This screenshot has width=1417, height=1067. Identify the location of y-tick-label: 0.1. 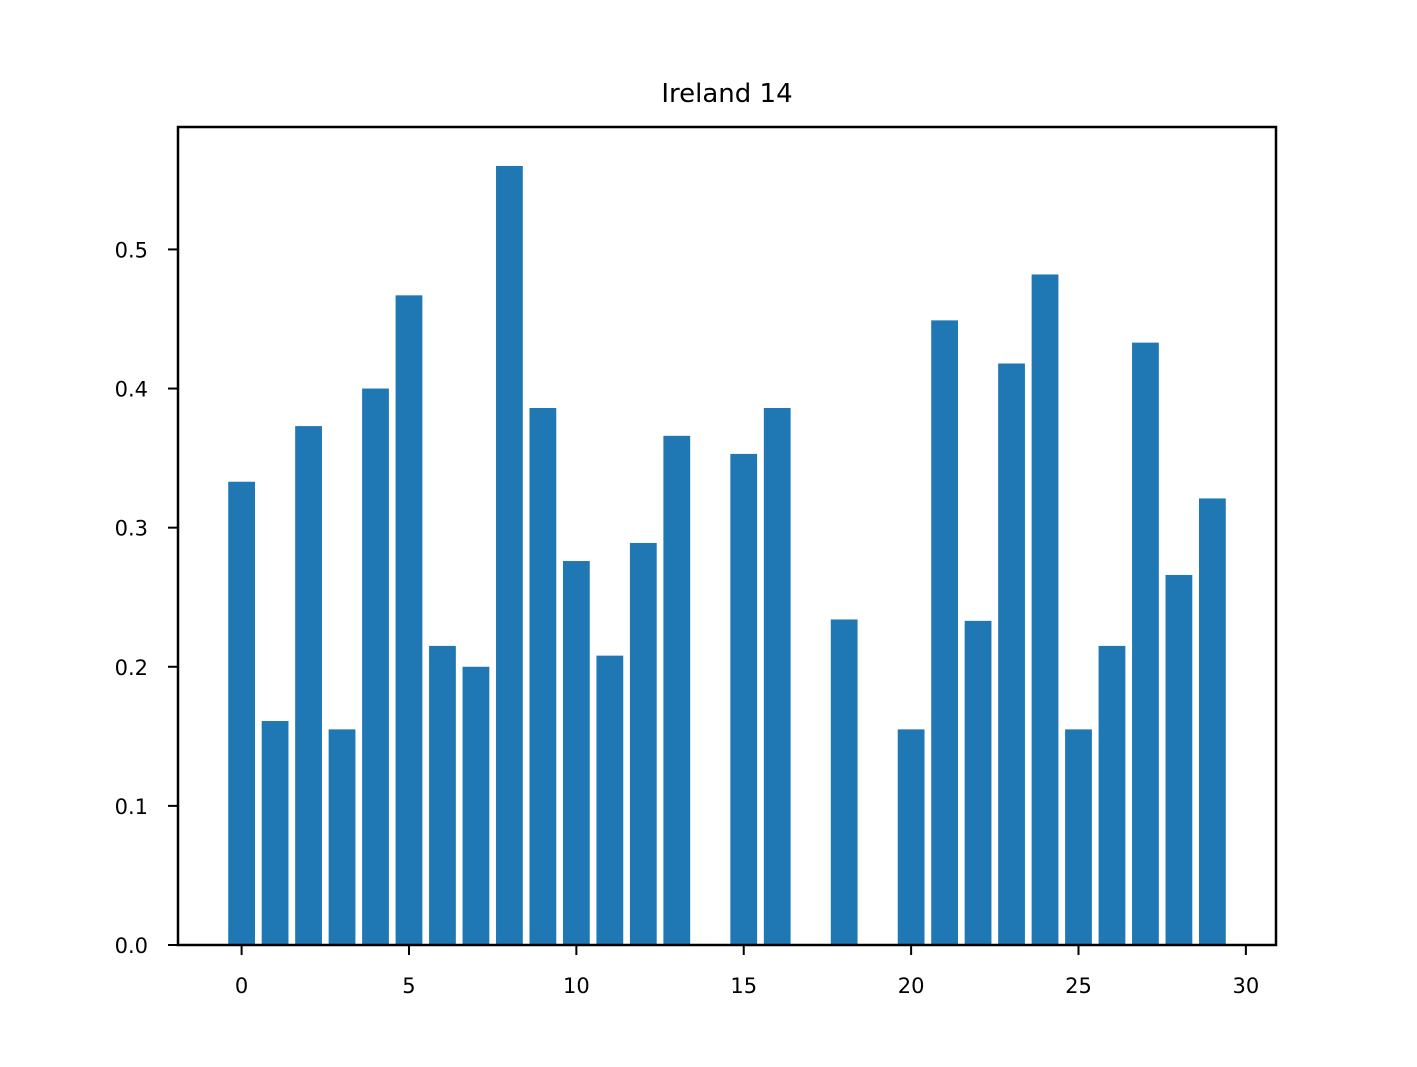
(131, 807).